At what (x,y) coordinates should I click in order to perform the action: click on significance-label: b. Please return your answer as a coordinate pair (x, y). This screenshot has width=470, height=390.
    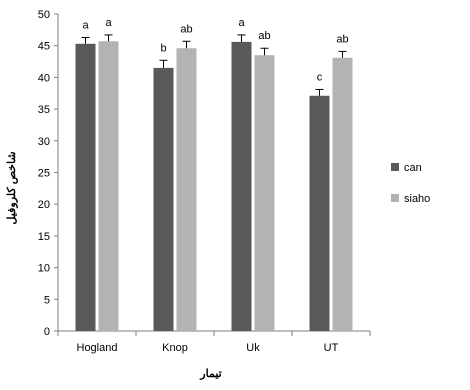
    Looking at the image, I should click on (163, 48).